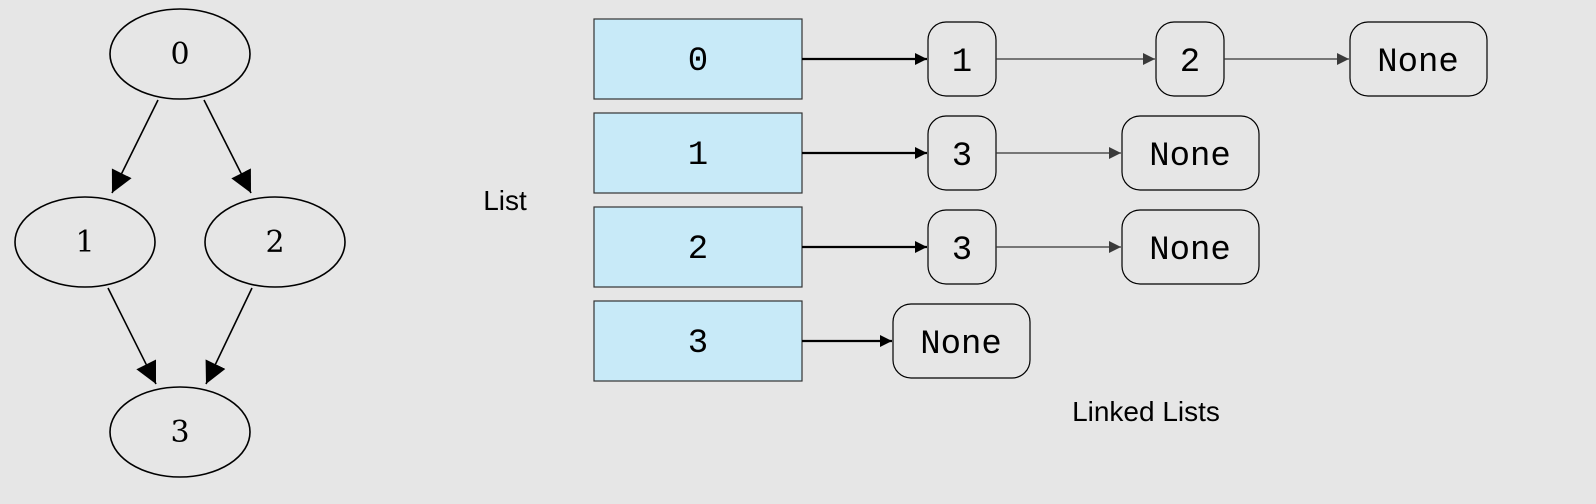  I want to click on graph-node-3: 3, so click(180, 432).